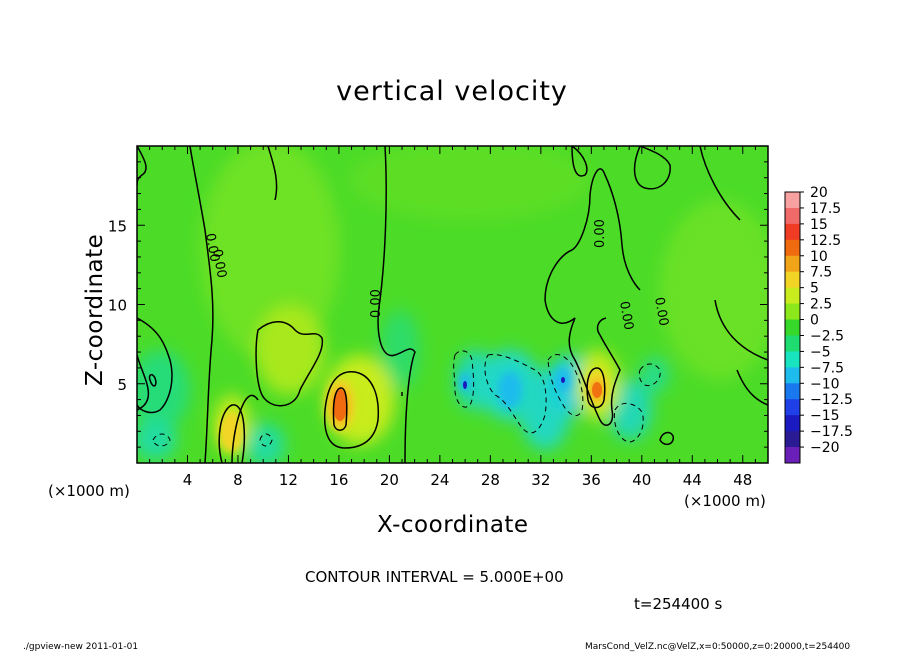 The width and height of the screenshot is (904, 654). Describe the element at coordinates (122, 385) in the screenshot. I see `y-tick-label: 5` at that location.